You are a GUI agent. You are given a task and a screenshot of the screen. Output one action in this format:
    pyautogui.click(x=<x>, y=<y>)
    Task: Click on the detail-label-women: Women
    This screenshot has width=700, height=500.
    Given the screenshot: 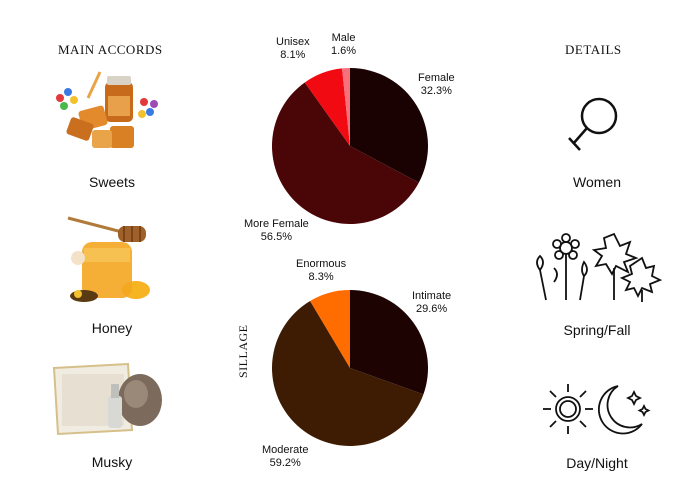 What is the action you would take?
    pyautogui.click(x=597, y=182)
    